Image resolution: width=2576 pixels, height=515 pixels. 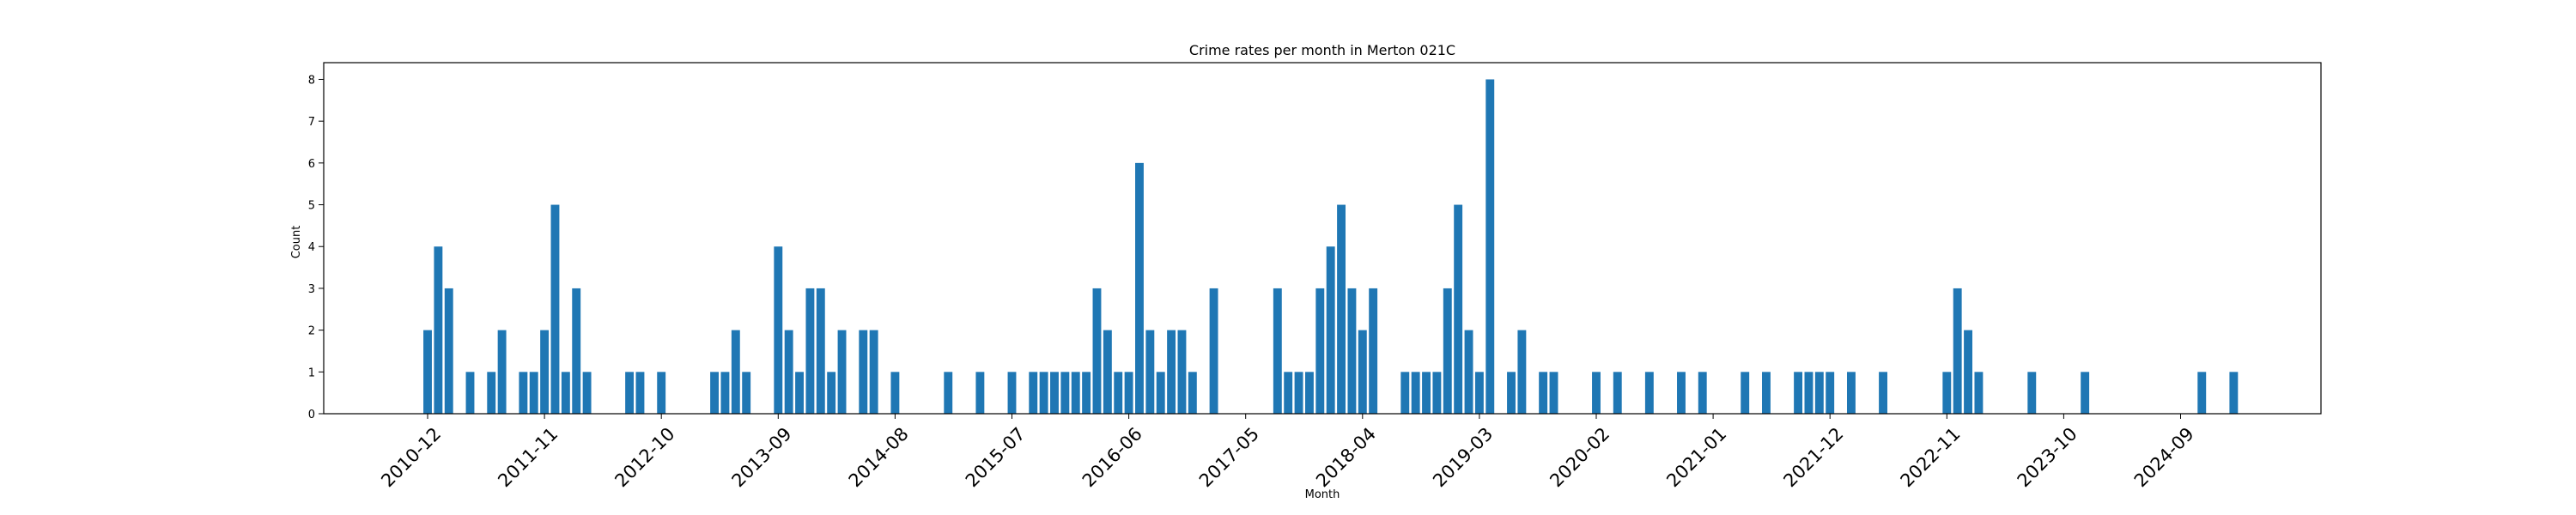 I want to click on y-ticks-group: 0 1 2 3 4 5 6 7 8, so click(x=316, y=247).